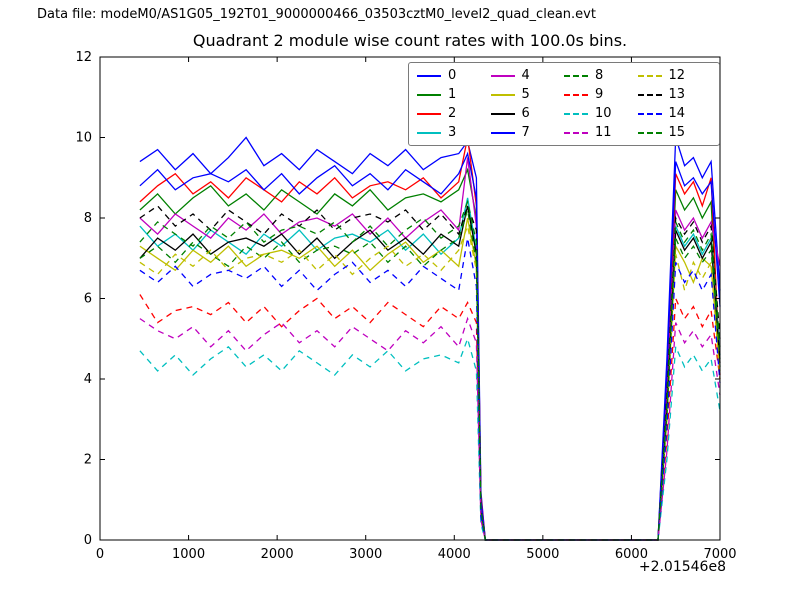 Image resolution: width=800 pixels, height=600 pixels. I want to click on legend-label: 4, so click(525, 75).